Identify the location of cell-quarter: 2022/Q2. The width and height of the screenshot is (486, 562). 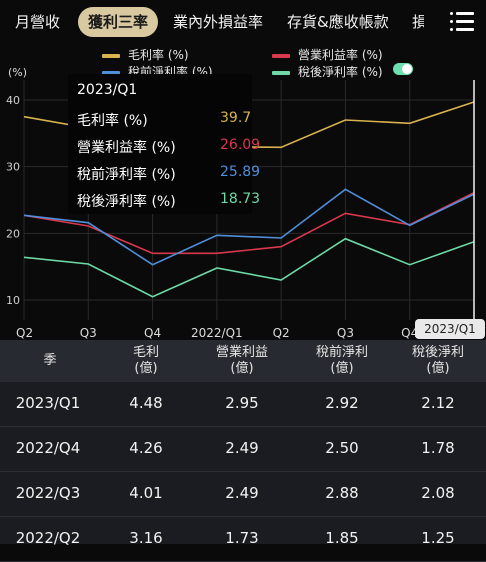
(48, 538).